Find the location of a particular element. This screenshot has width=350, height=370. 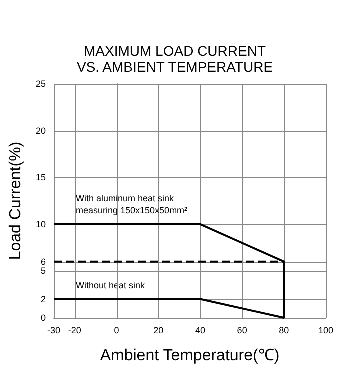

y-tick-label: 0 is located at coordinates (43, 318).